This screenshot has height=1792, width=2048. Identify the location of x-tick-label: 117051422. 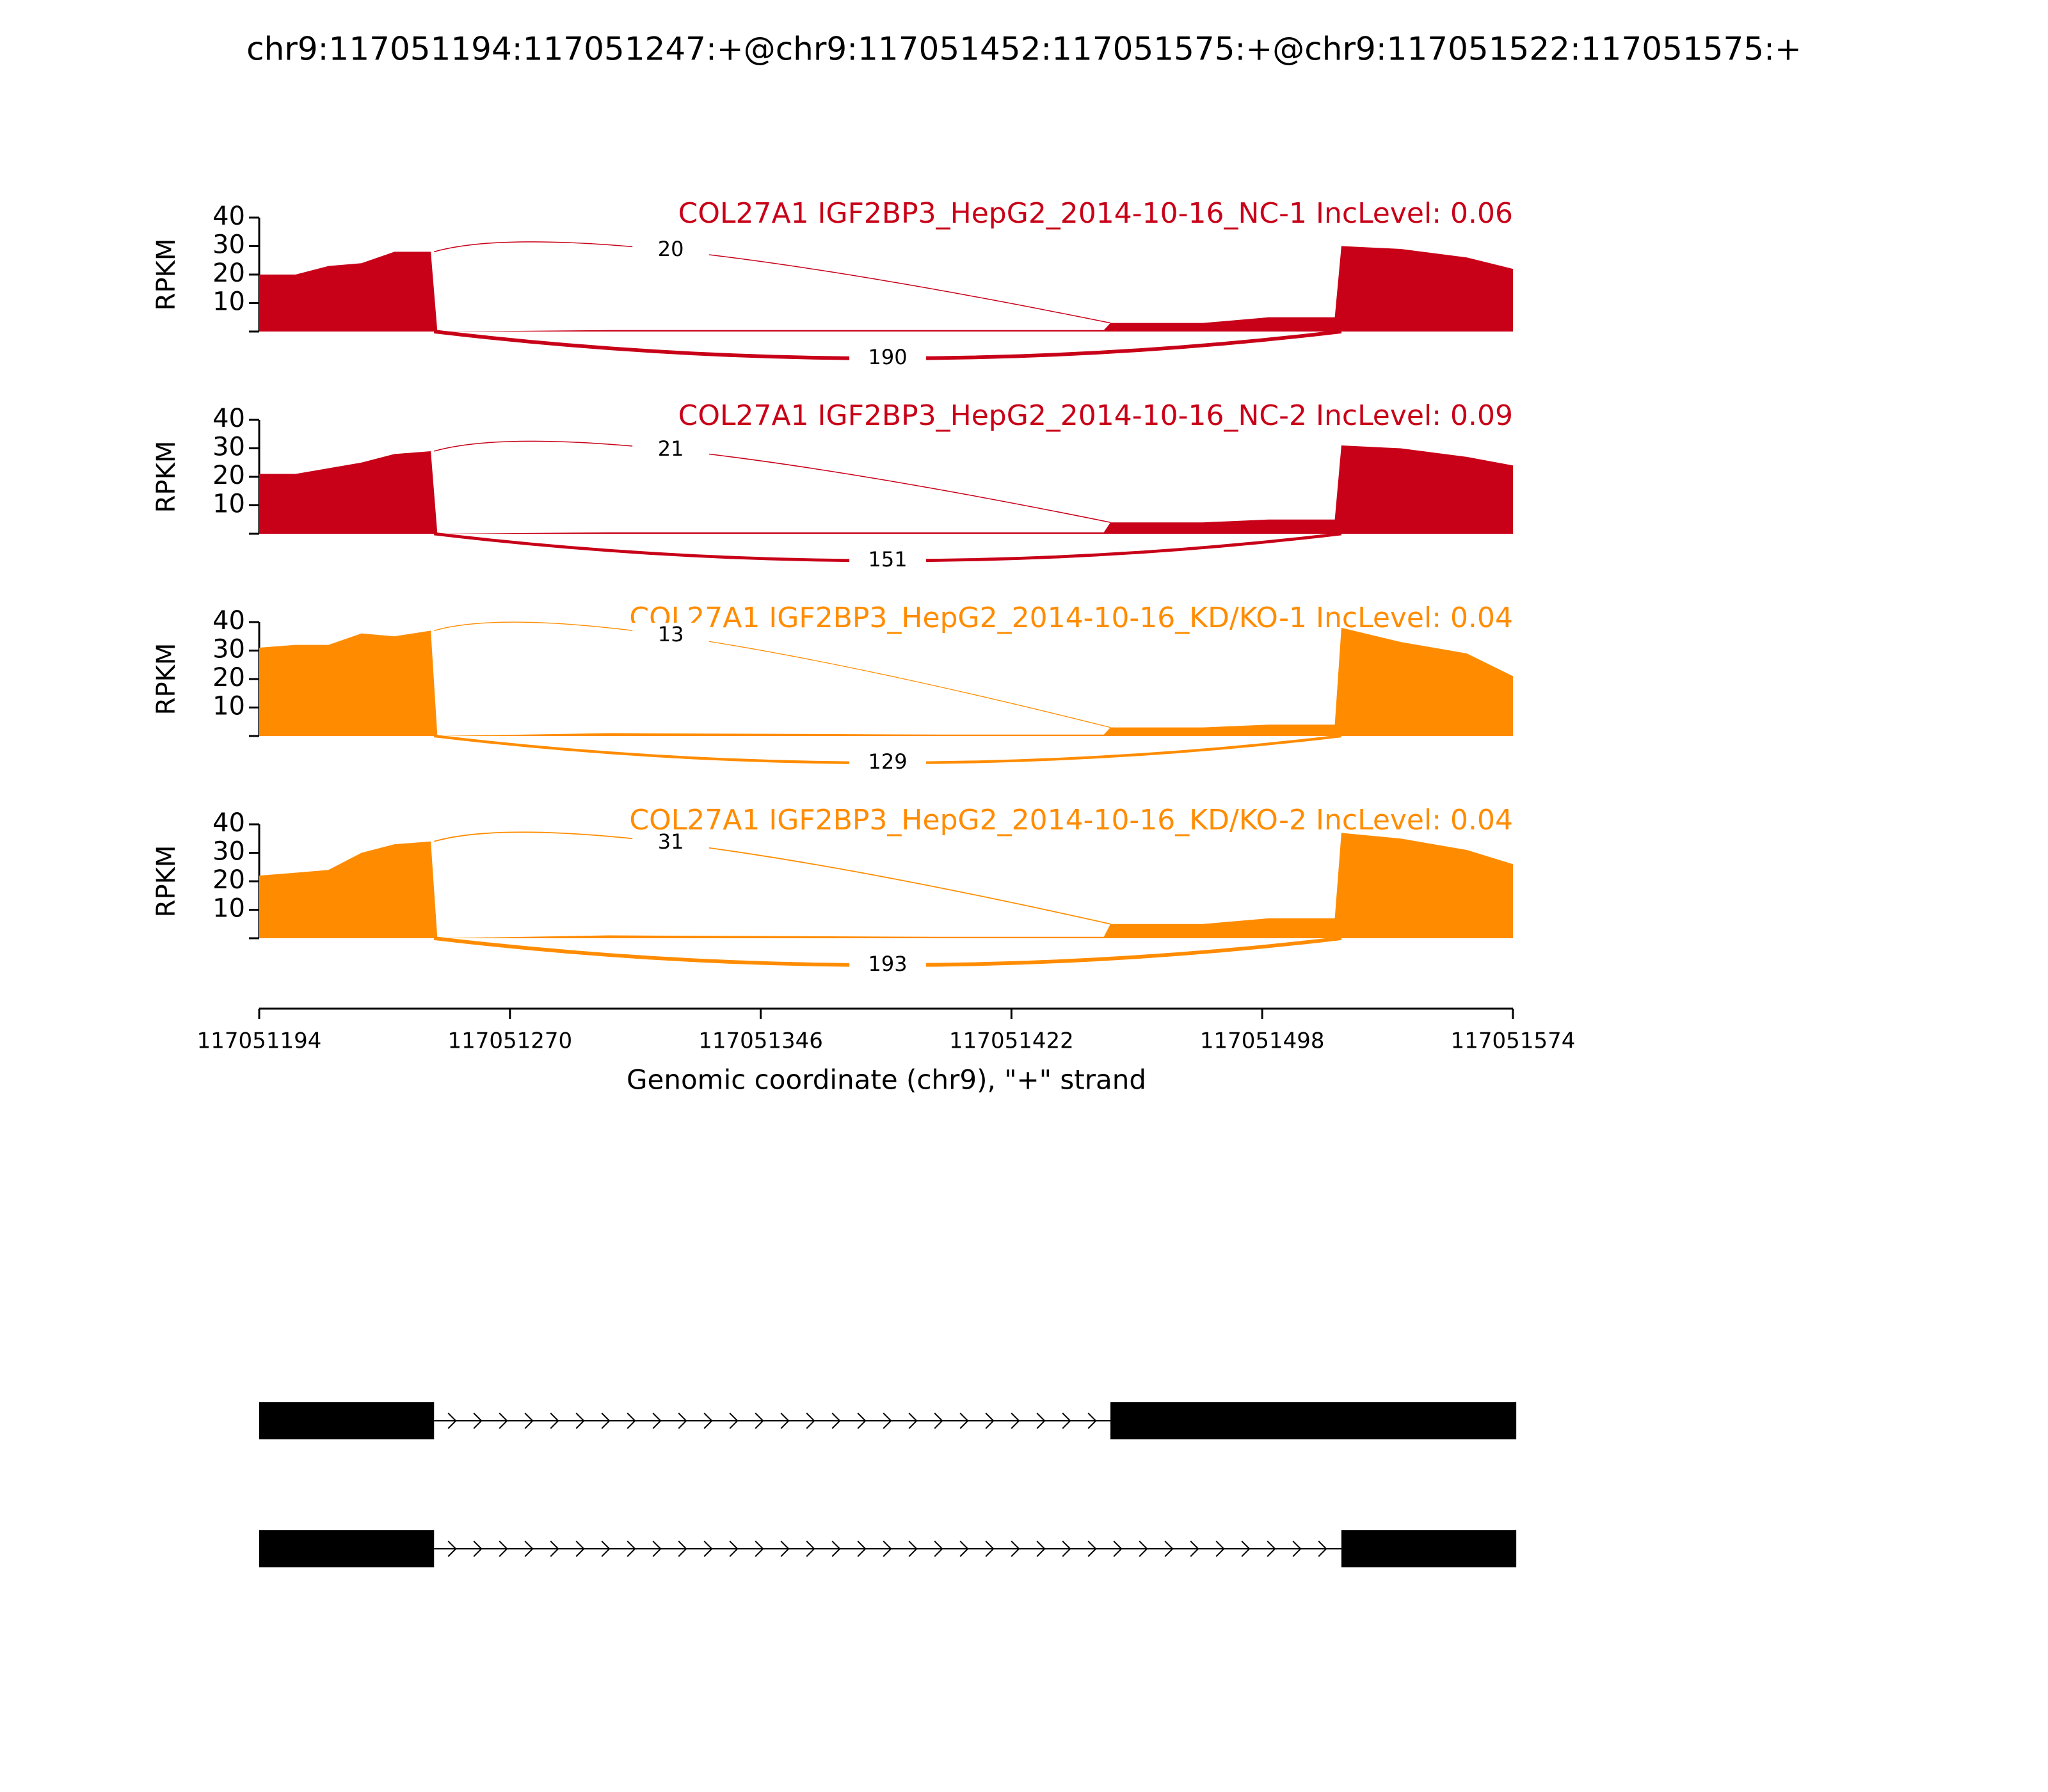
(1011, 1041).